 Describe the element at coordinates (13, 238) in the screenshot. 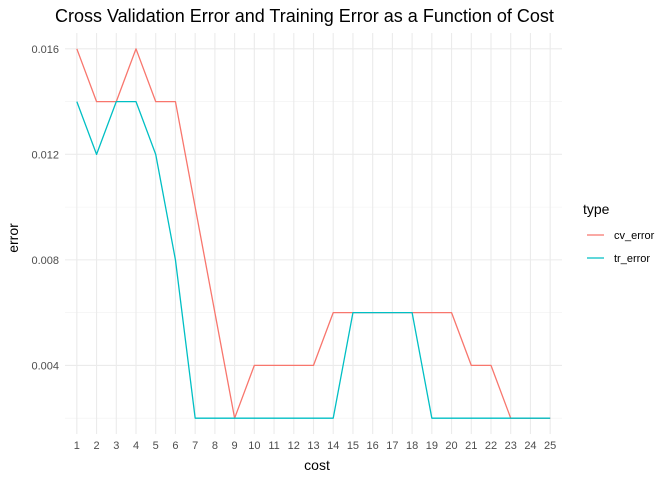

I see `y-axis-title: error` at that location.